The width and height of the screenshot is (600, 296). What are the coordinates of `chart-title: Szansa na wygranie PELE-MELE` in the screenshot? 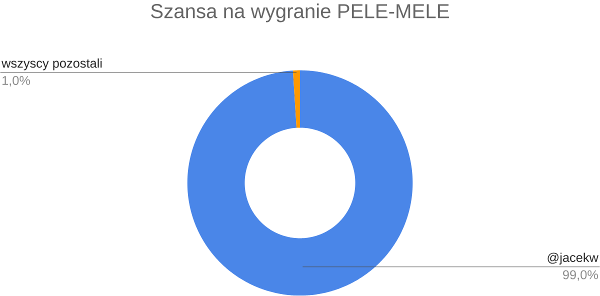 It's located at (300, 13).